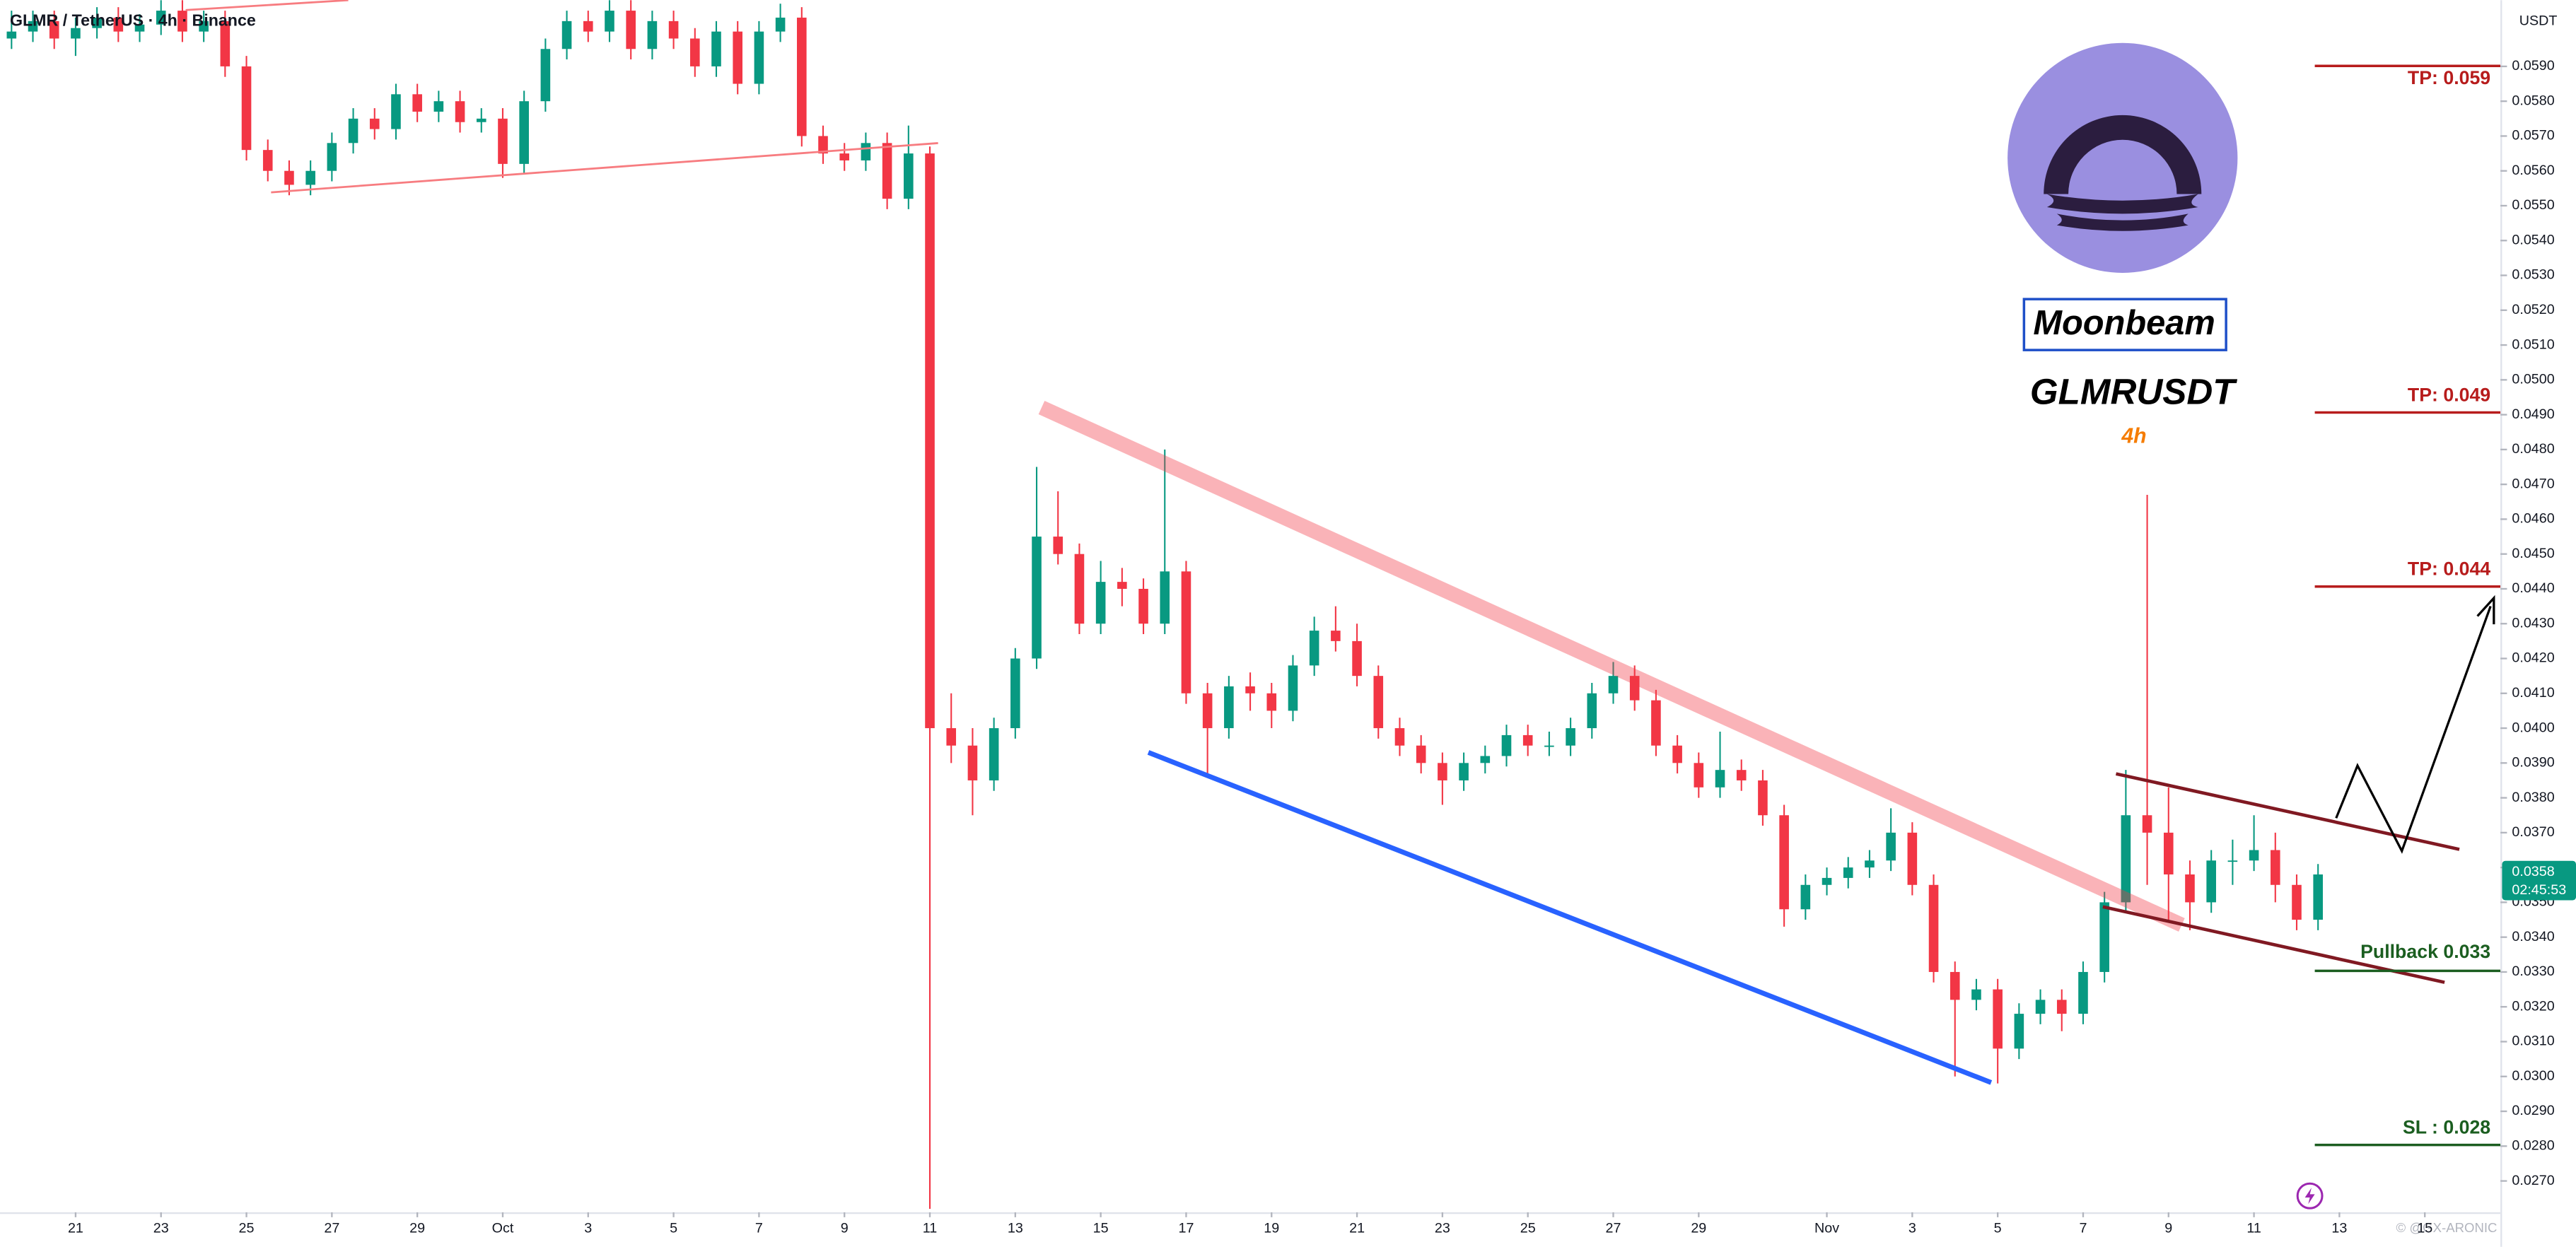 Image resolution: width=2576 pixels, height=1247 pixels. I want to click on y-tick-label: 0.0450, so click(2533, 553).